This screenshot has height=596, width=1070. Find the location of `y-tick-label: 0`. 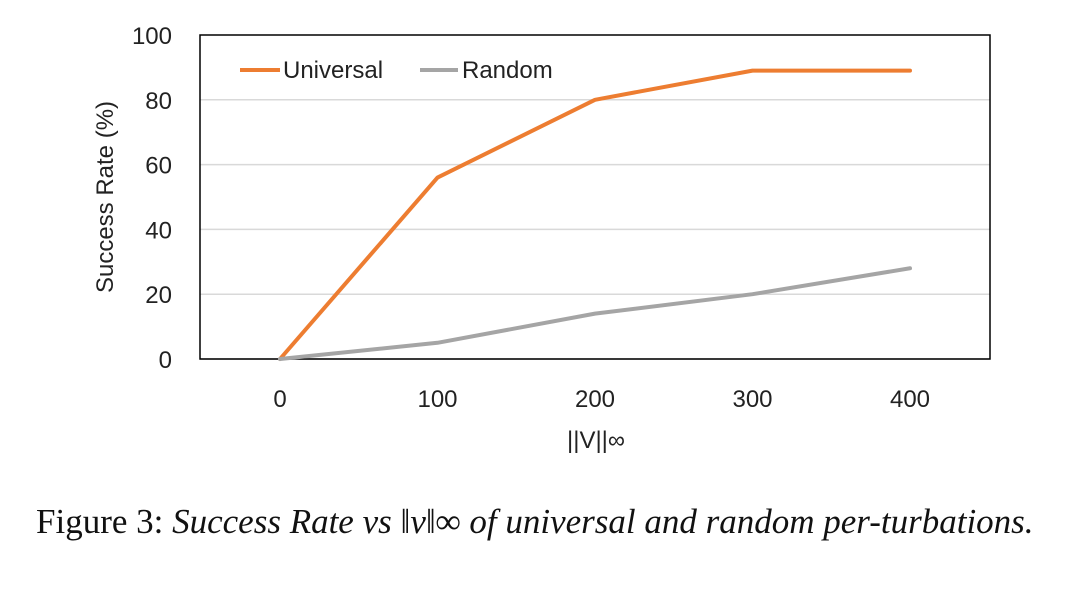

y-tick-label: 0 is located at coordinates (165, 360).